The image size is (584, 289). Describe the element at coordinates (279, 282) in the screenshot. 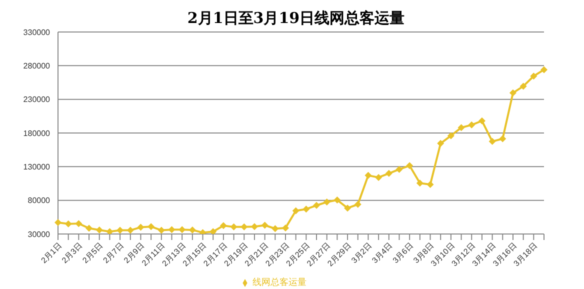

I see `legend-label: 线网总客运量` at that location.